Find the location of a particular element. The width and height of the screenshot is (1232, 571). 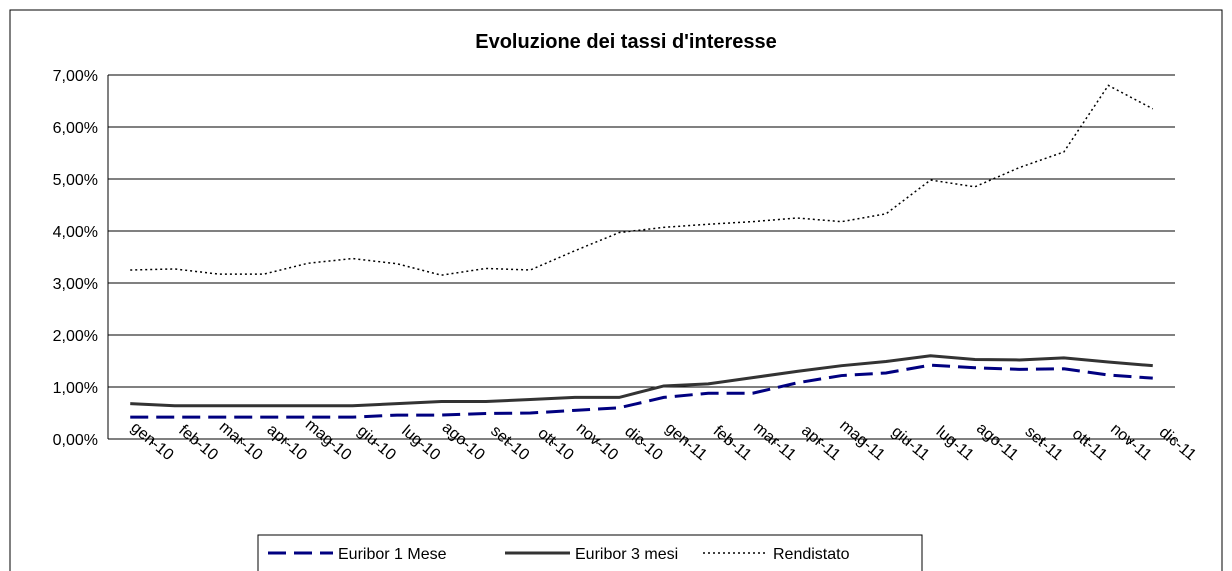

chart-title: Evoluzione dei tassi d'interesse is located at coordinates (626, 42).